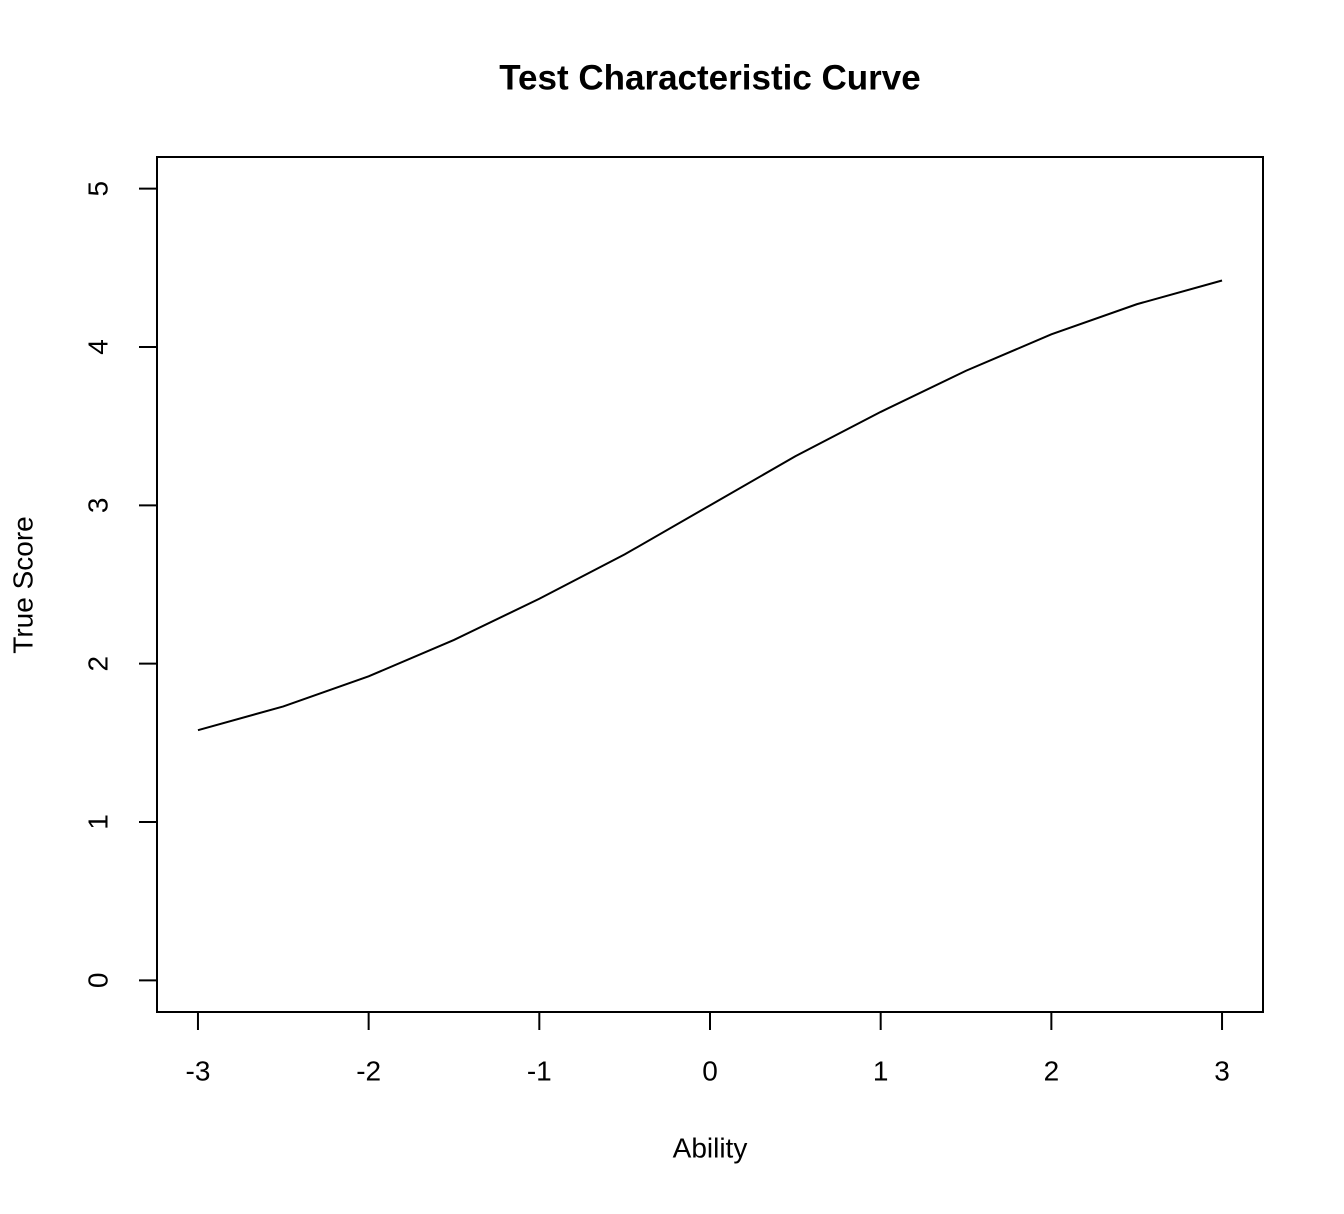 This screenshot has width=1344, height=1214. I want to click on x-tick-label: 2, so click(1052, 1070).